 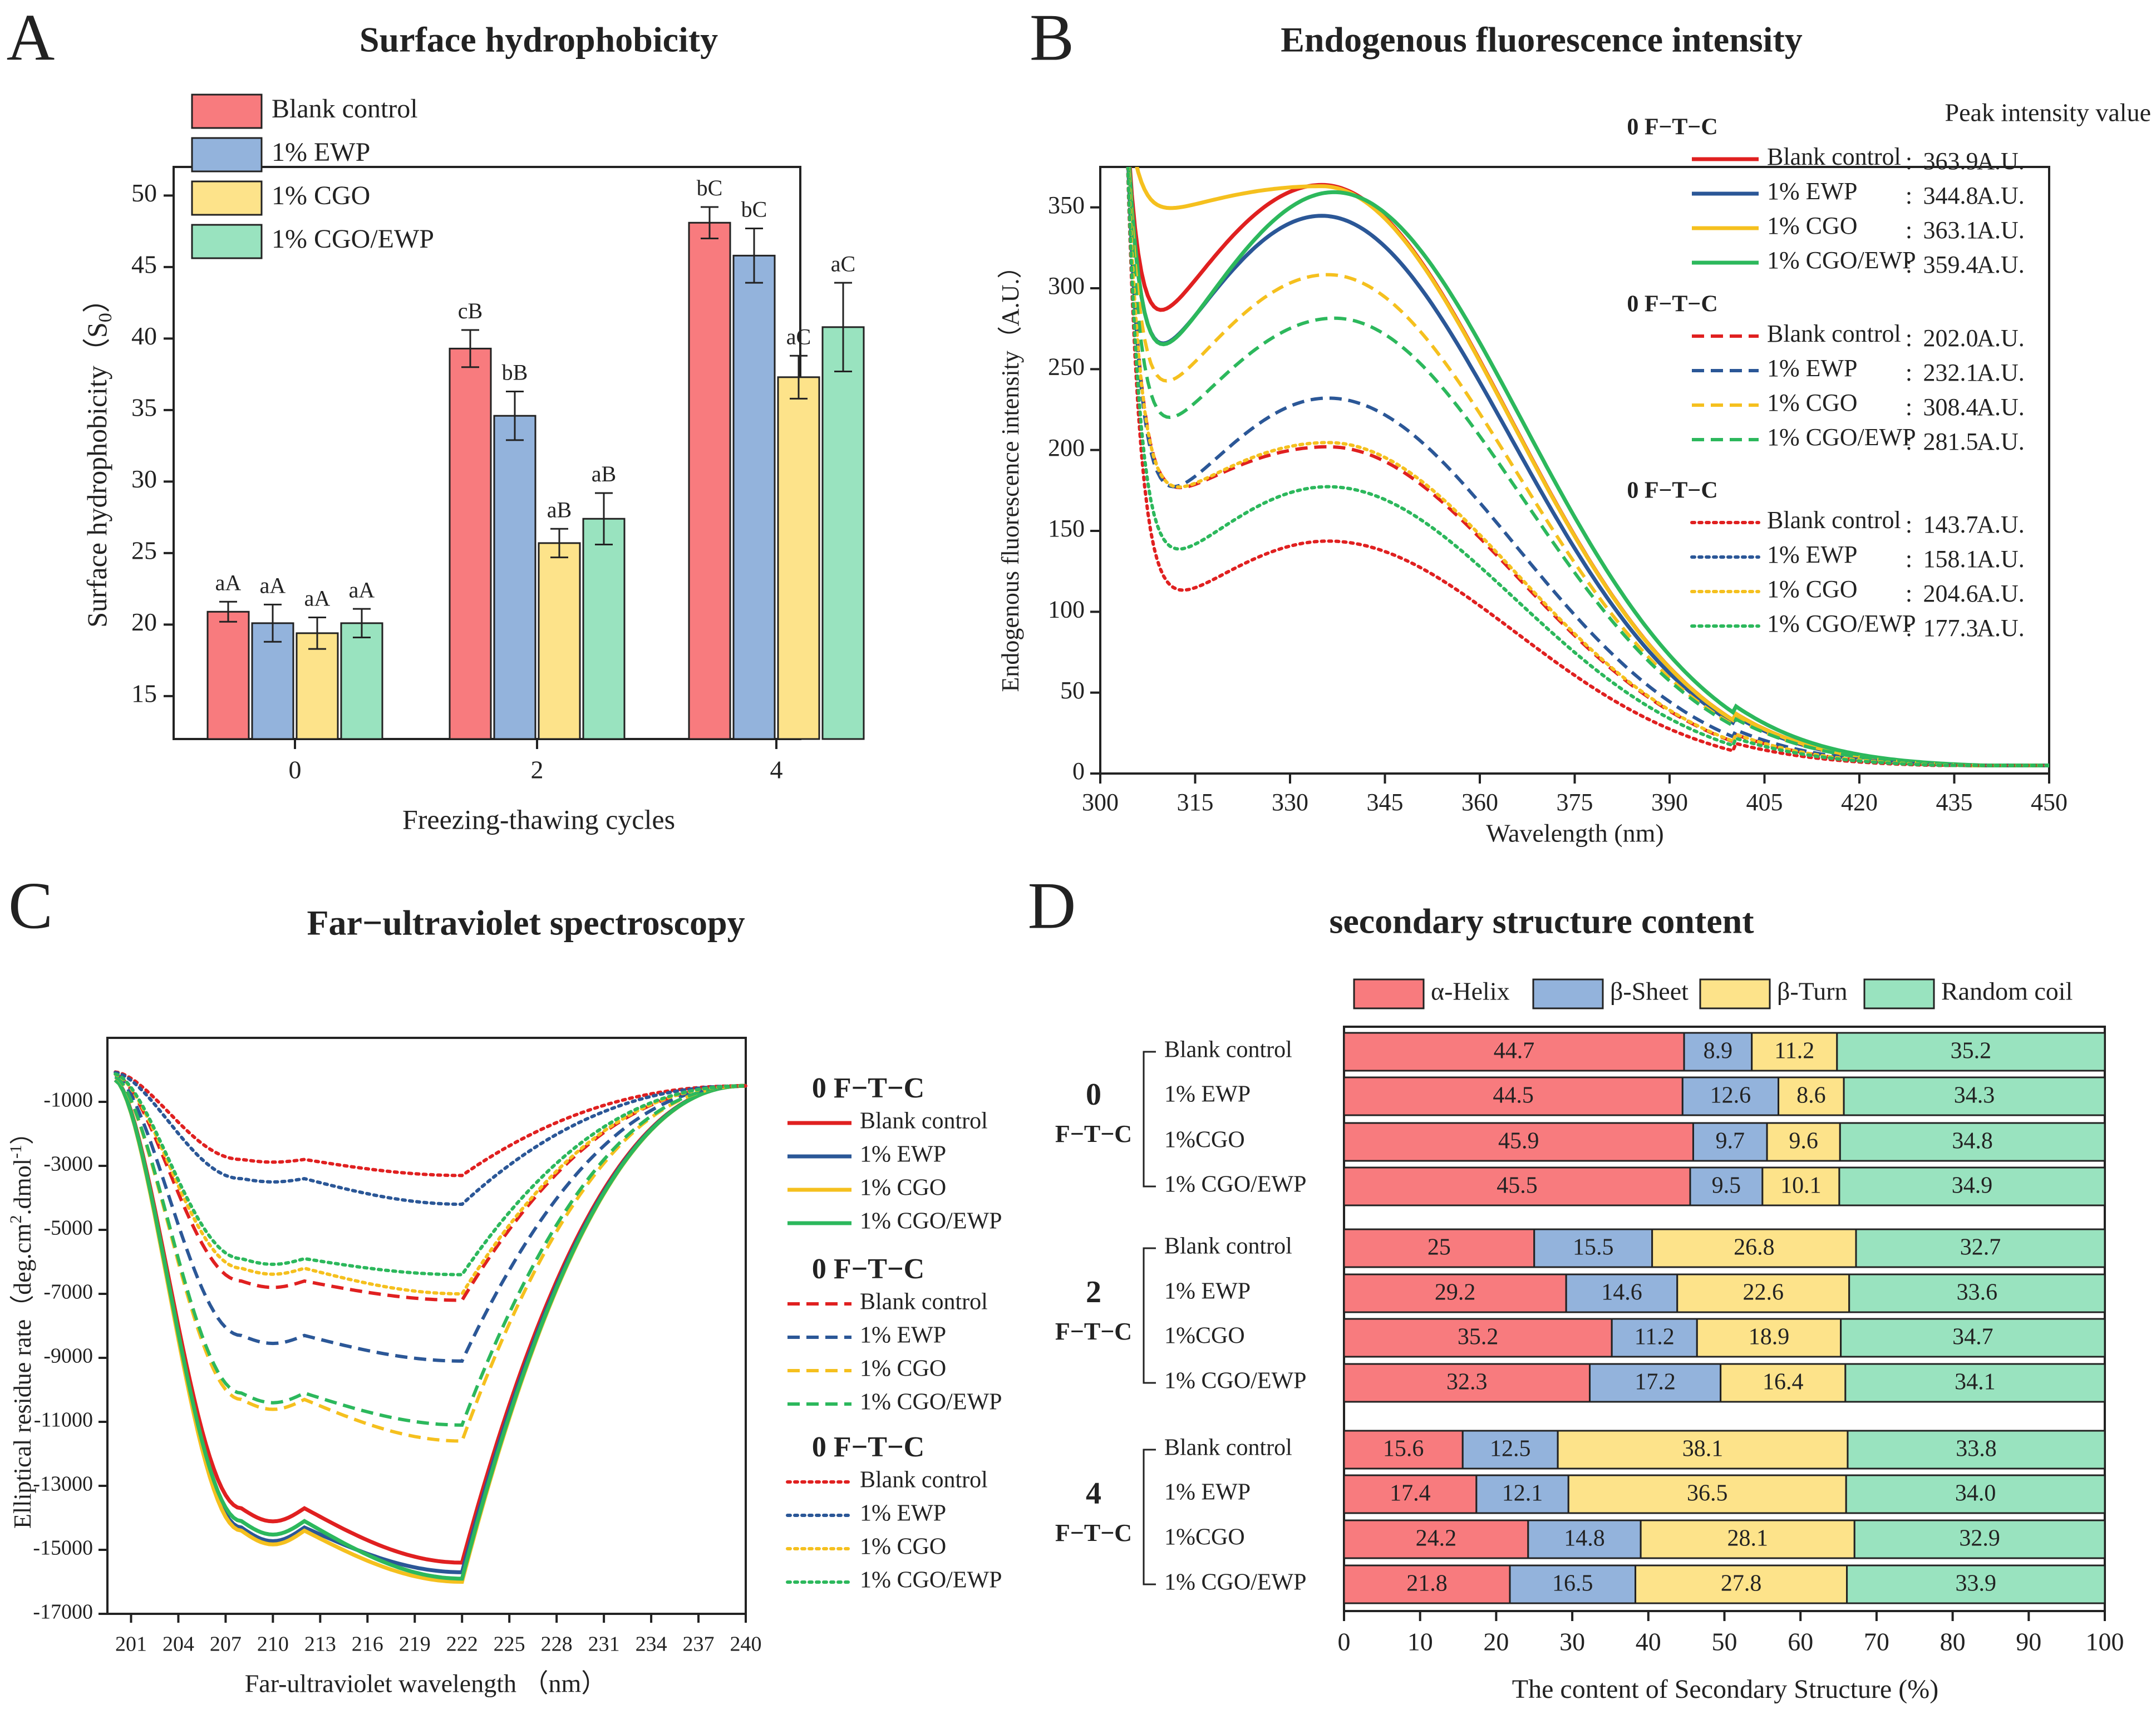 I want to click on segment-value-label: 34.0, so click(x=1975, y=1493).